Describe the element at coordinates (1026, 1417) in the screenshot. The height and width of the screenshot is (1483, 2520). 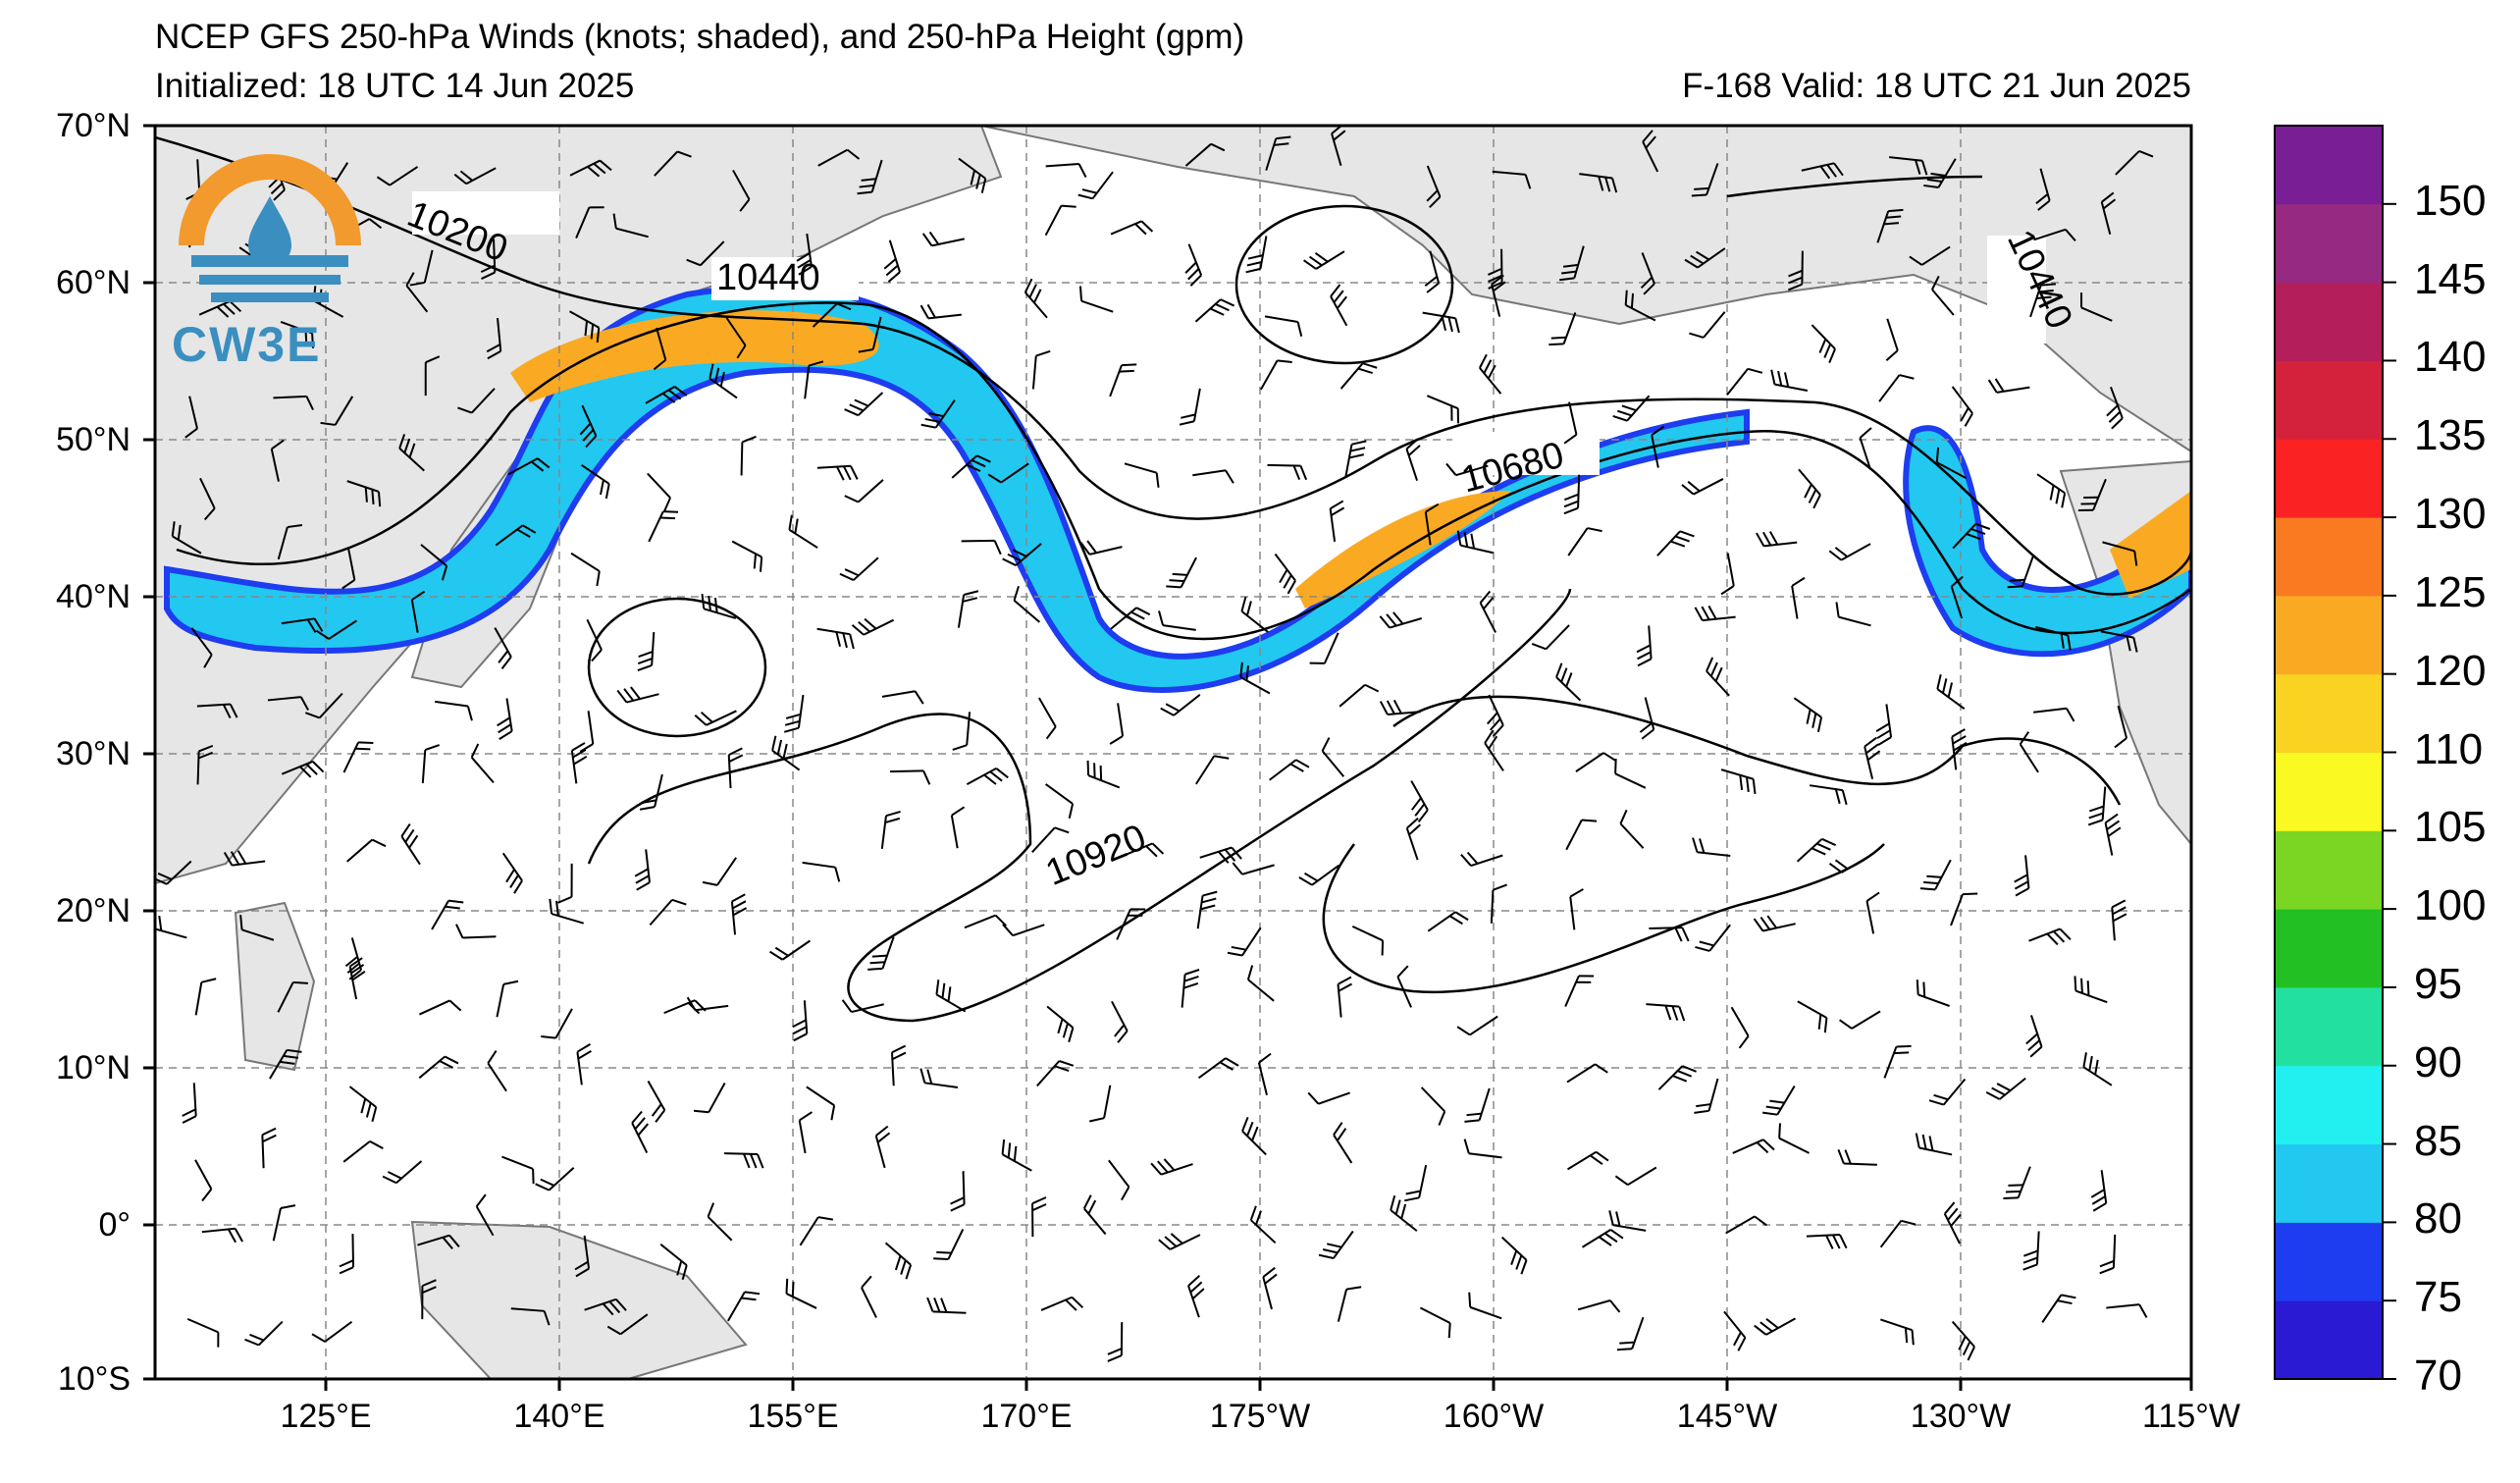
I see `lon-label: 170°E` at that location.